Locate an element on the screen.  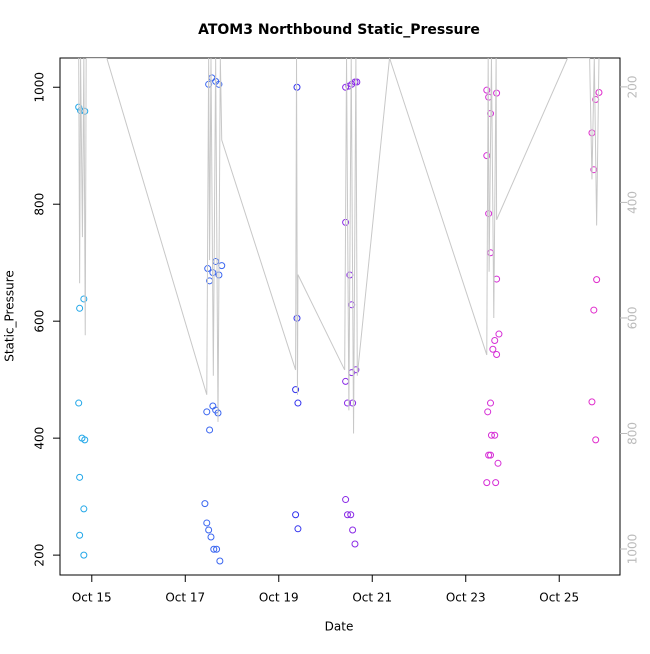
x-tick-label: Oct 23 is located at coordinates (466, 598).